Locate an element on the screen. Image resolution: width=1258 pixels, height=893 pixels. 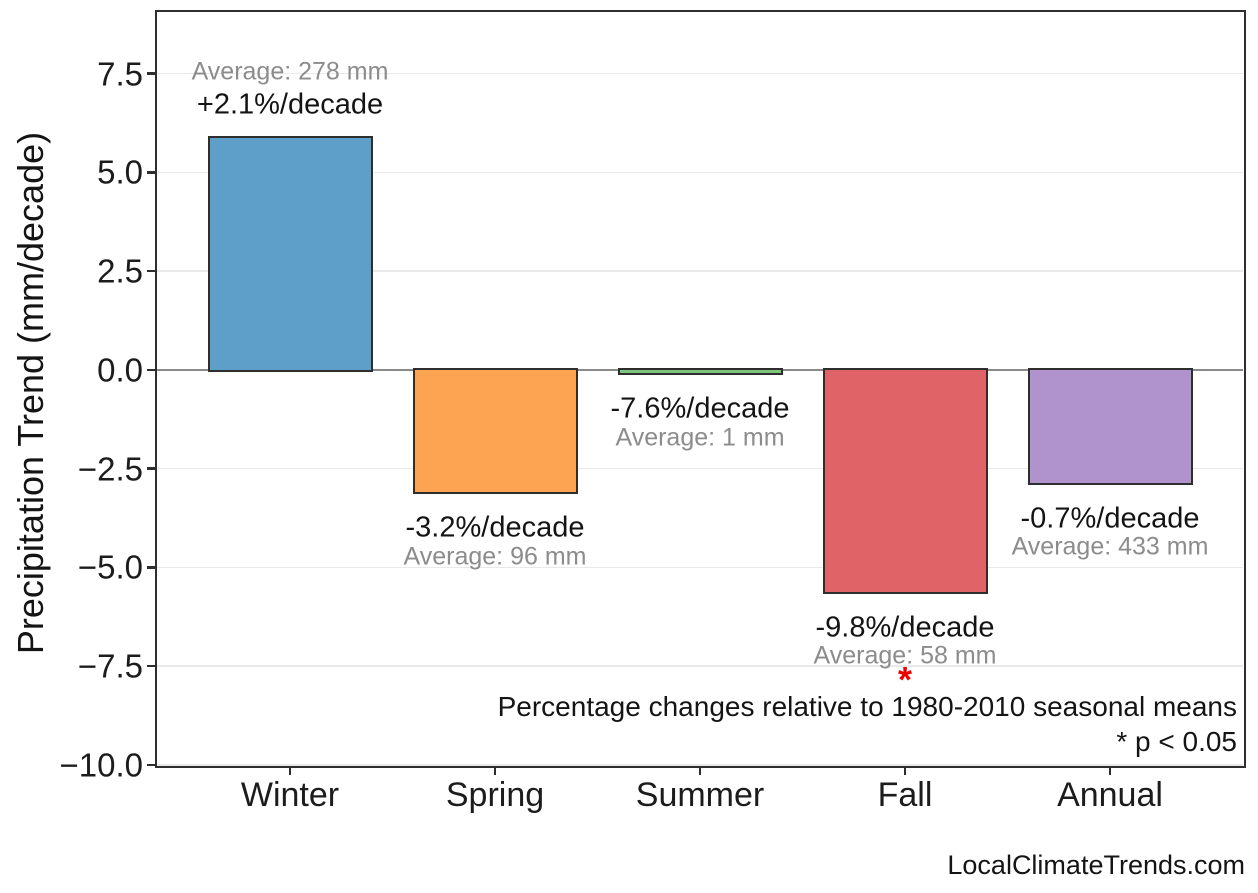
bar-pct-label: +2.1%/decade is located at coordinates (290, 104).